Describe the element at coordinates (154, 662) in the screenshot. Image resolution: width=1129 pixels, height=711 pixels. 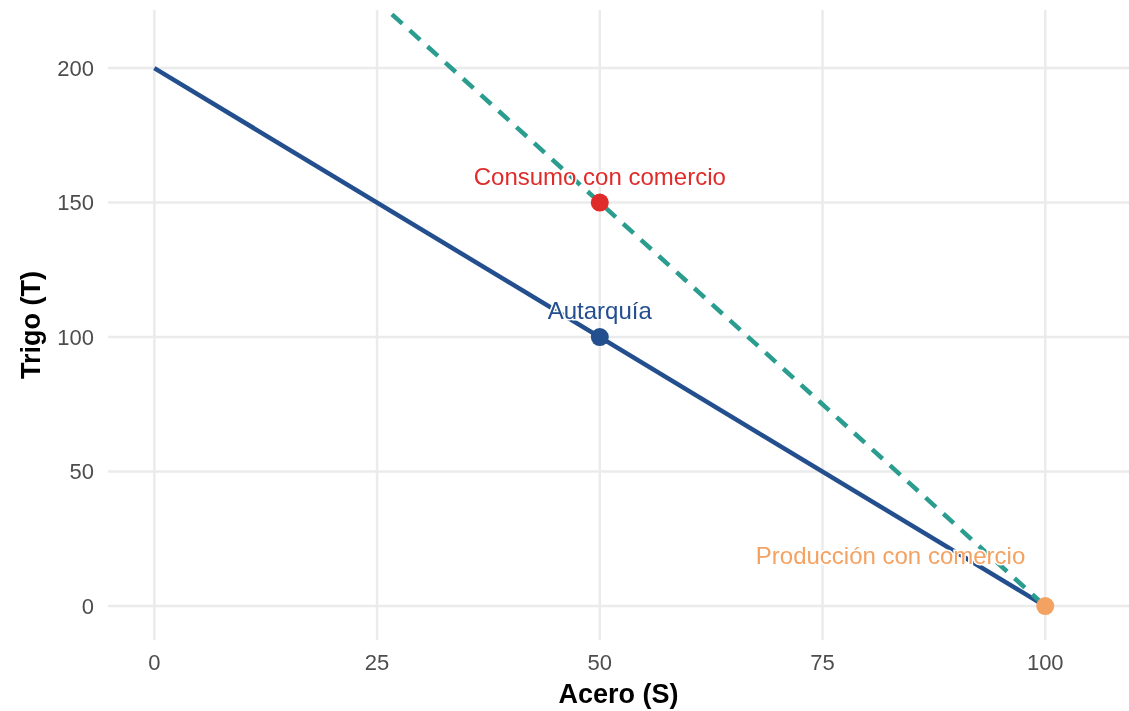
I see `x-tick-label: 0` at that location.